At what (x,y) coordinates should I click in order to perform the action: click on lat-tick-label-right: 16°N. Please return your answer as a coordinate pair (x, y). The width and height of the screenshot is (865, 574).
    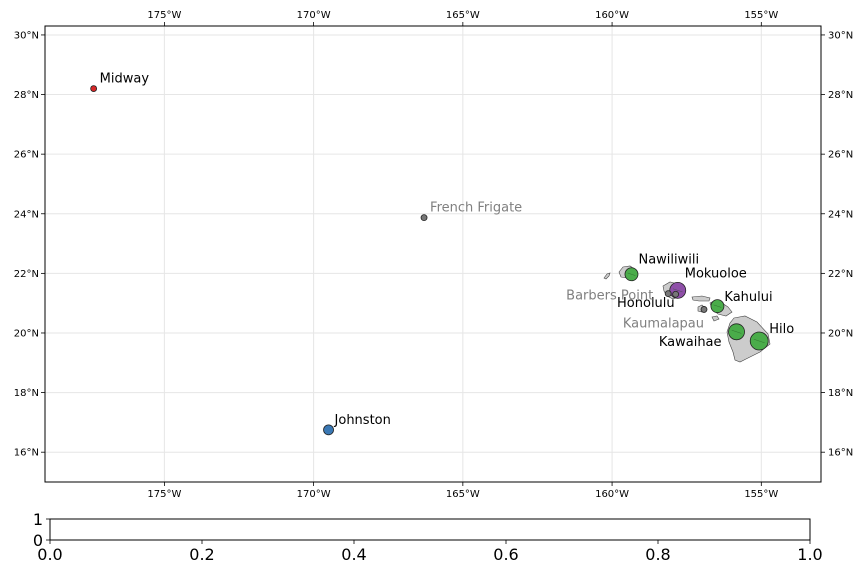
    Looking at the image, I should click on (840, 453).